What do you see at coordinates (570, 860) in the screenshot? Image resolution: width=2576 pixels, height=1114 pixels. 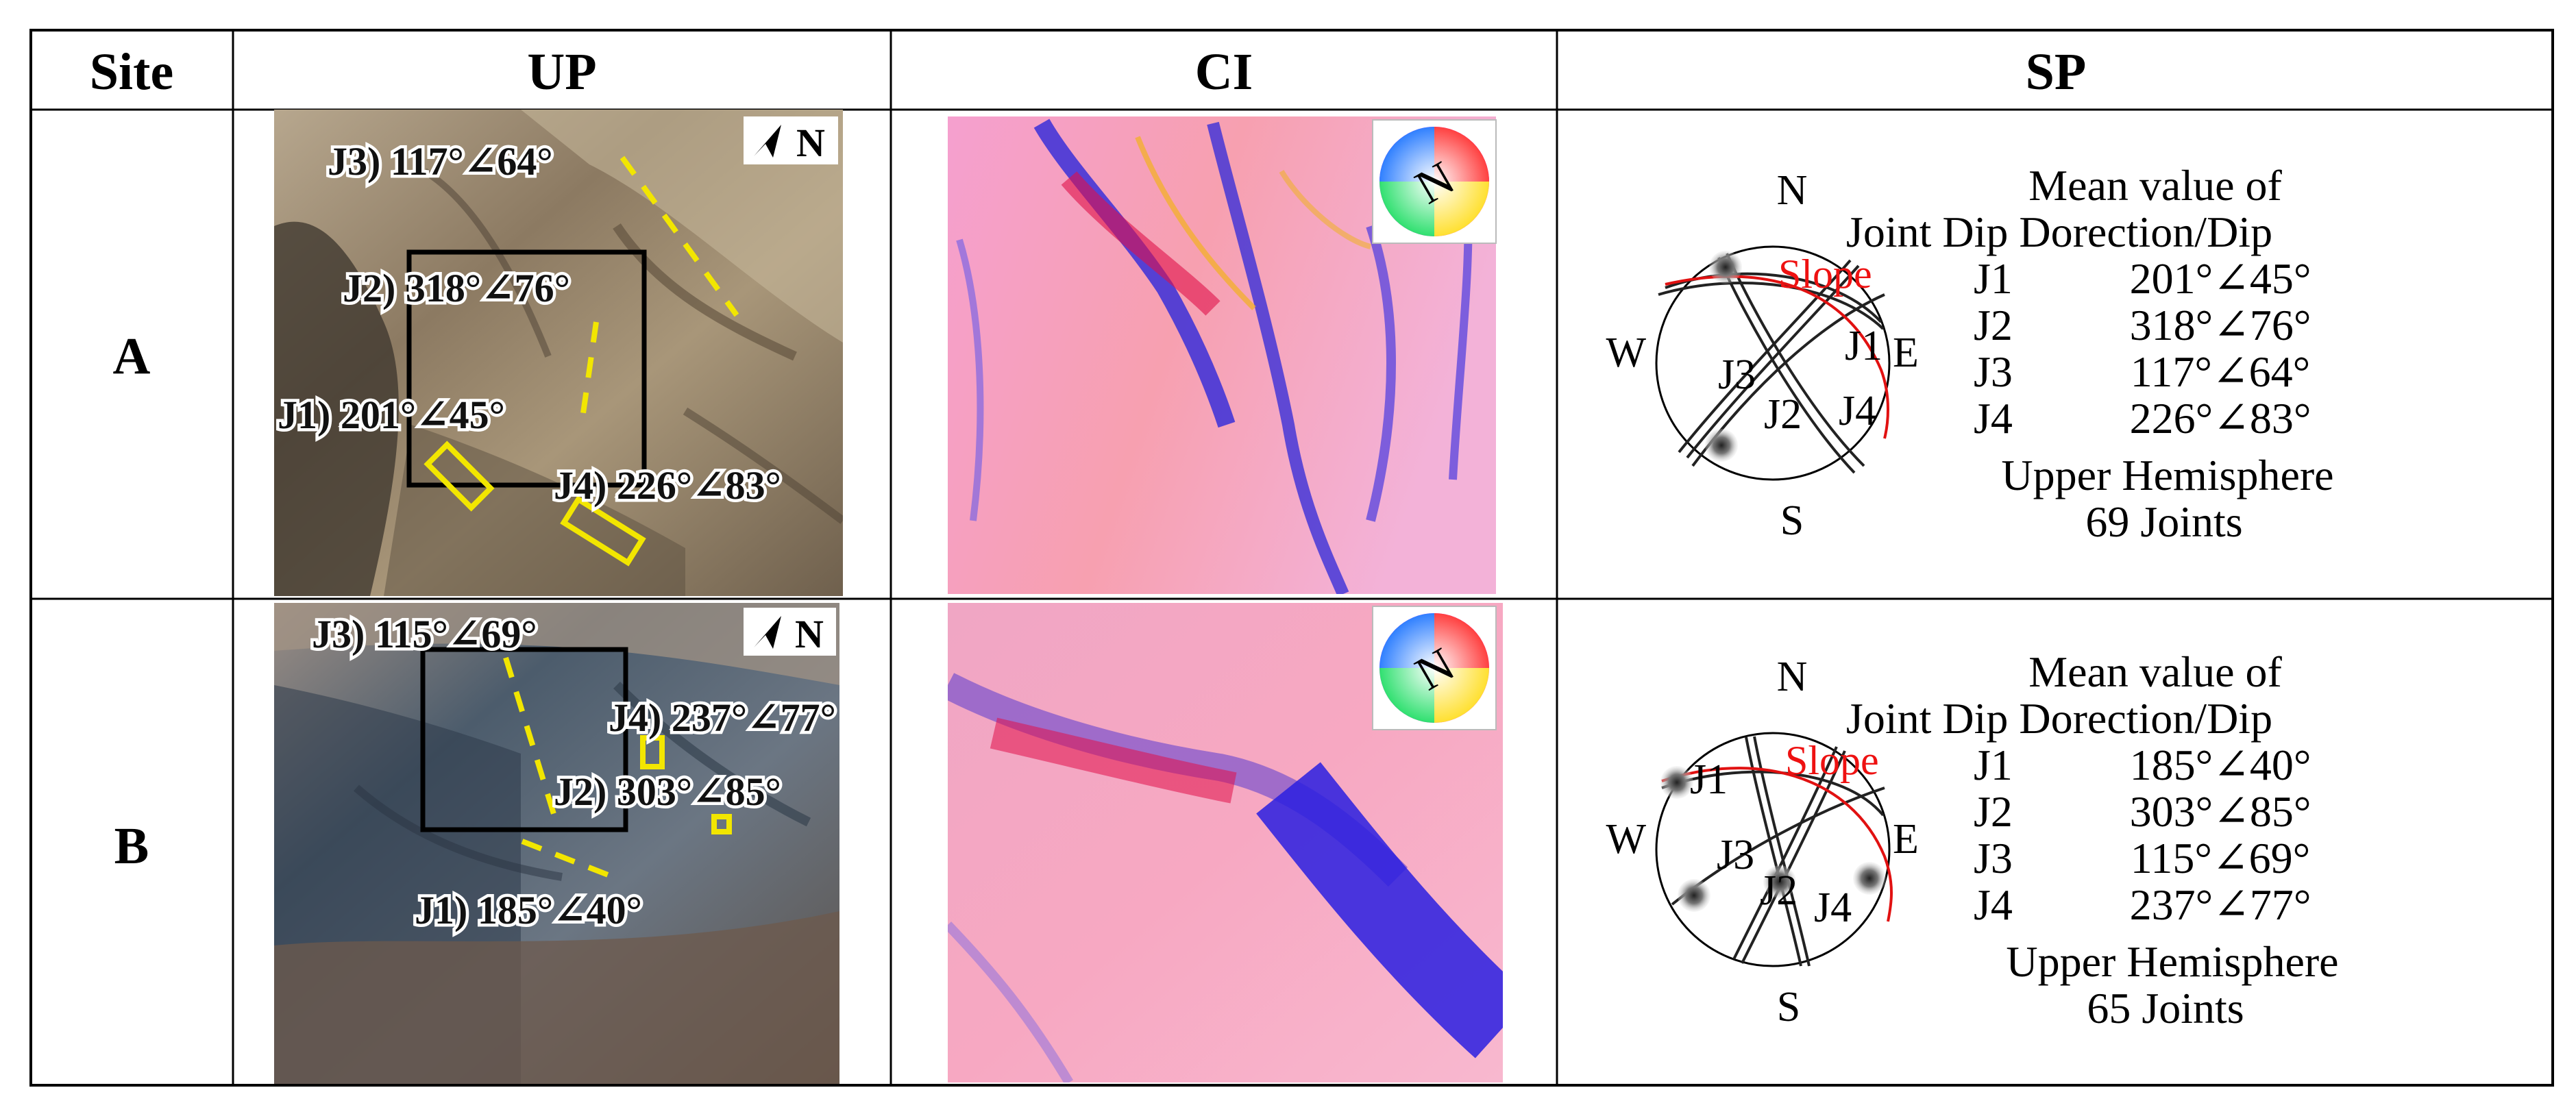 I see `trace-j1-b` at bounding box center [570, 860].